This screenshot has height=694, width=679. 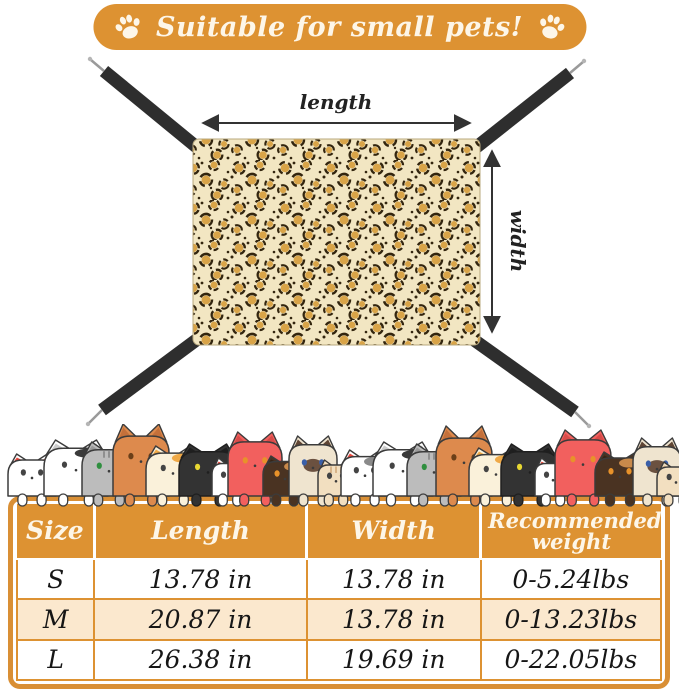 What do you see at coordinates (394, 532) in the screenshot?
I see `header-width: Width` at bounding box center [394, 532].